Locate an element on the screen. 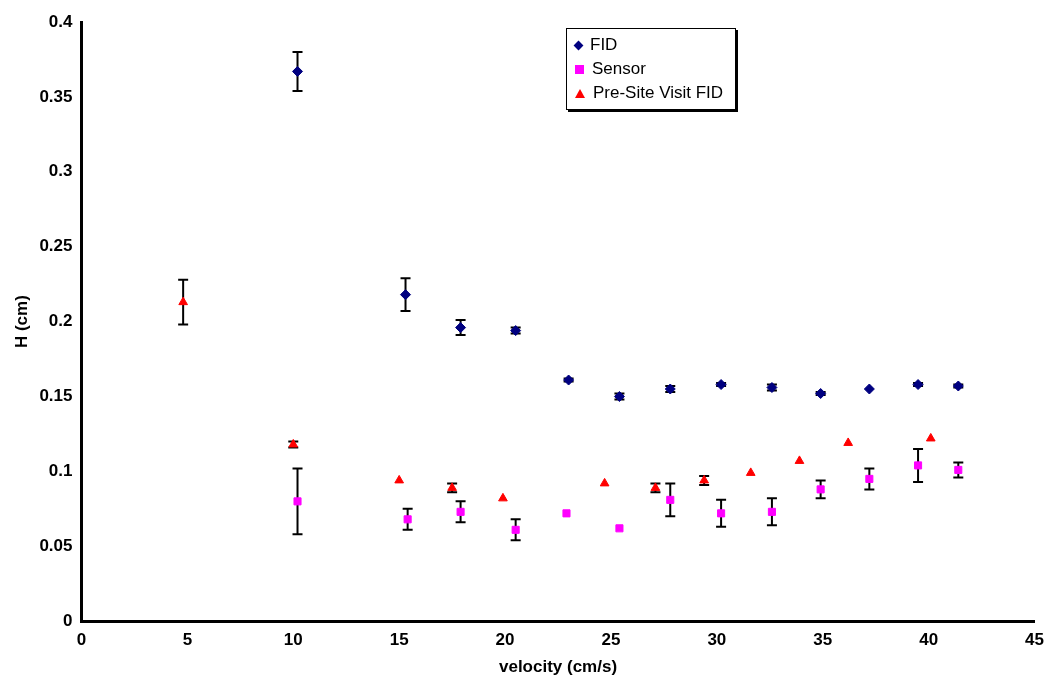  y-tick-label: 0.4 is located at coordinates (61, 21).